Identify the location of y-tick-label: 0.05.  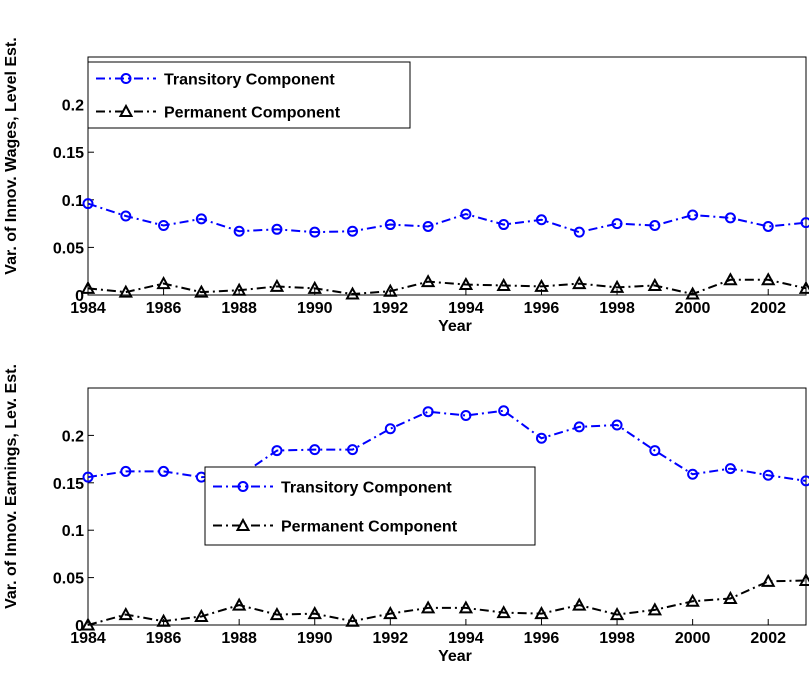
(68, 248).